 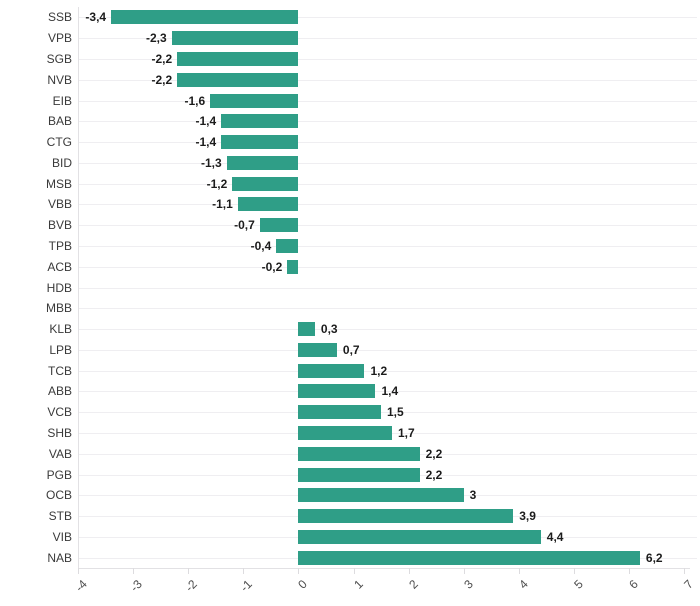 What do you see at coordinates (578, 584) in the screenshot?
I see `x-axis-tick-label: 5` at bounding box center [578, 584].